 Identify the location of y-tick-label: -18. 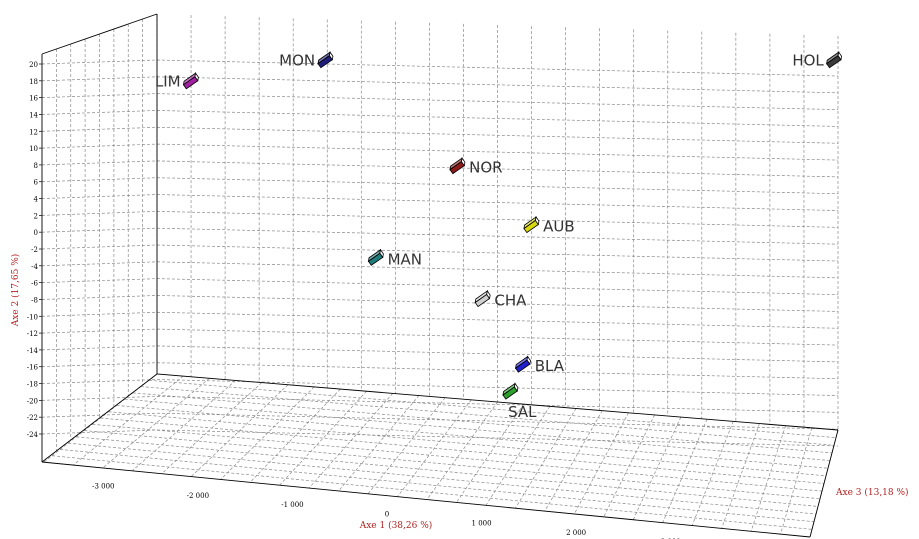
(32, 385).